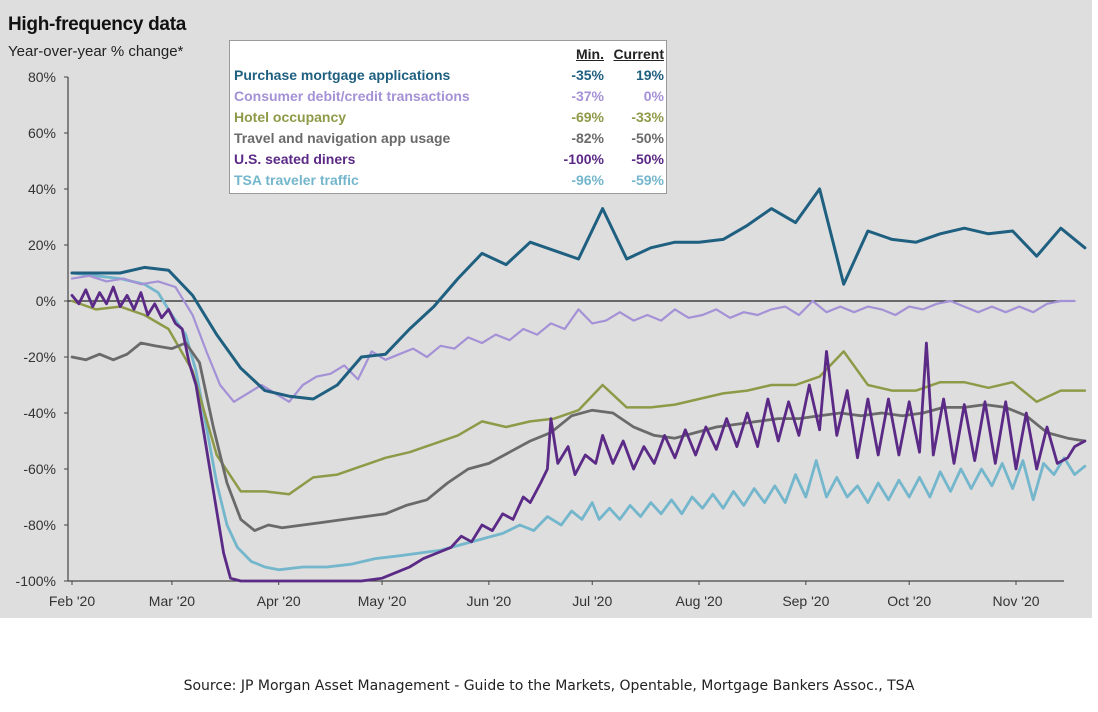 Image resolution: width=1098 pixels, height=712 pixels. Describe the element at coordinates (805, 601) in the screenshot. I see `x-tick-label: Sep '20` at that location.